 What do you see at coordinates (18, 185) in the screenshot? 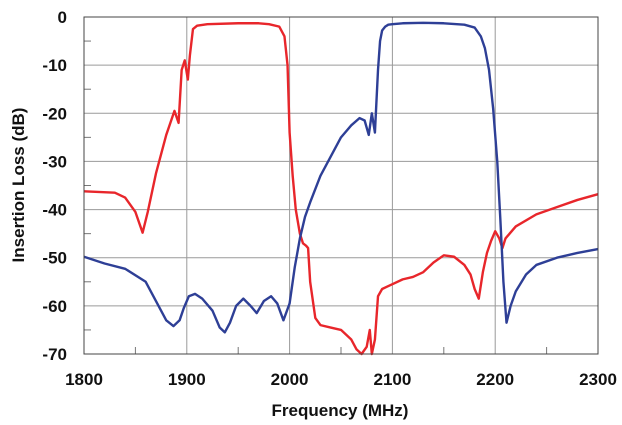
I see `y-axis-title: Insertion Loss (dB)` at bounding box center [18, 185].